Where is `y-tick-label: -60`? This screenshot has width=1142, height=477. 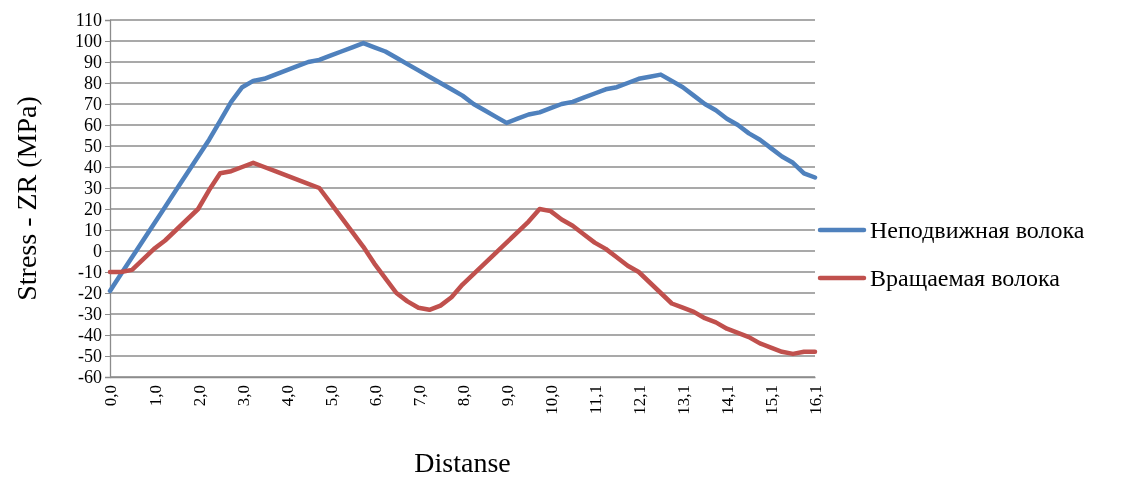
y-tick-label: -60 is located at coordinates (90, 377).